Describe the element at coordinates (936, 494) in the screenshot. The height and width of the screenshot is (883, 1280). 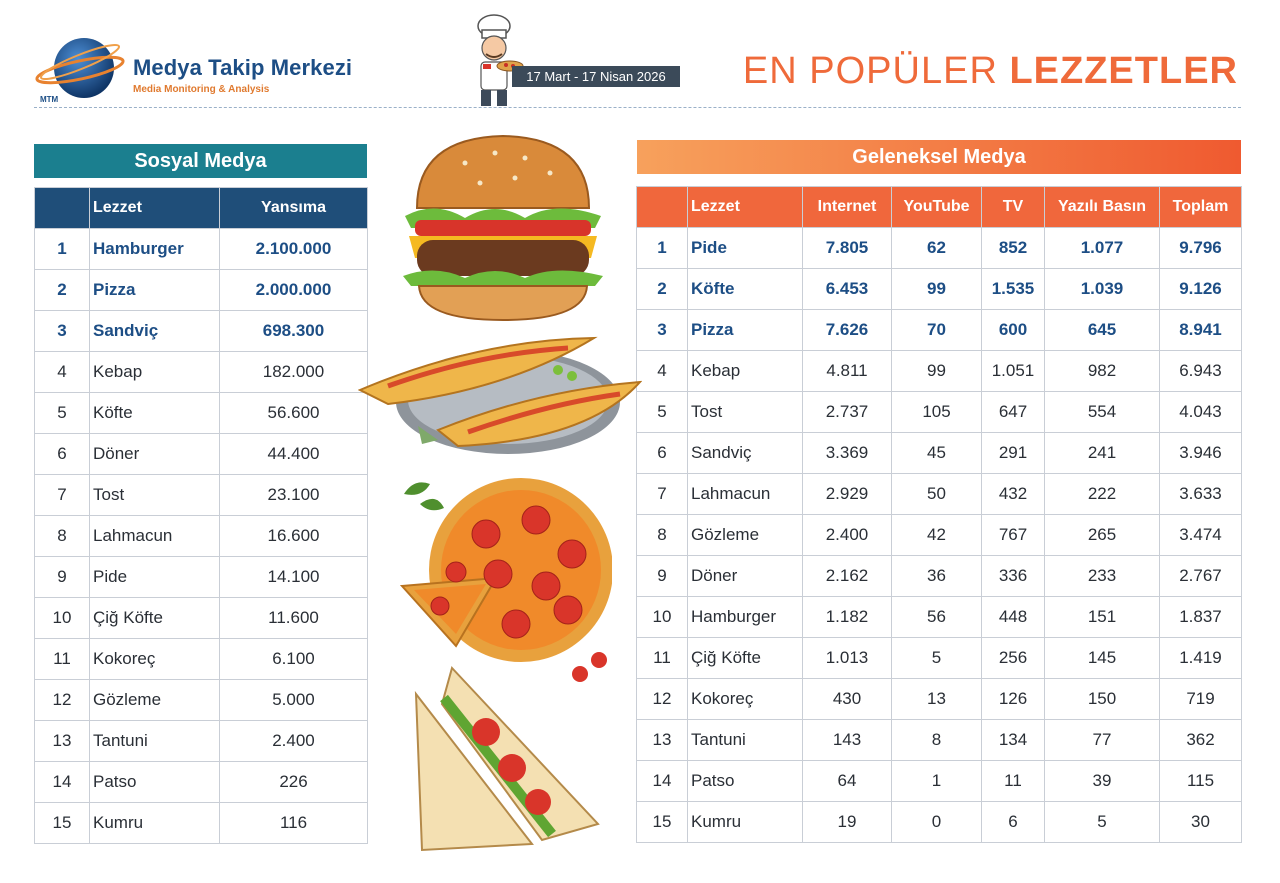
I see `youtube-cell: 50` at that location.